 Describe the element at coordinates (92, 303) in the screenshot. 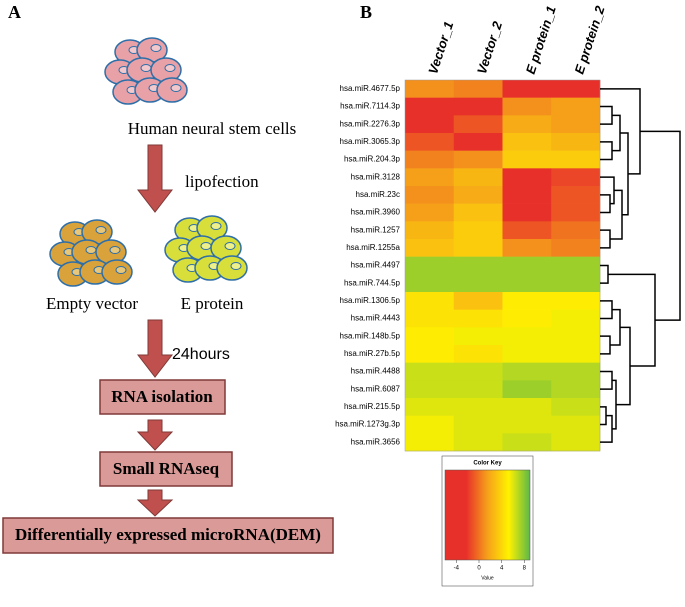

I see `group-label: Empty vector` at that location.